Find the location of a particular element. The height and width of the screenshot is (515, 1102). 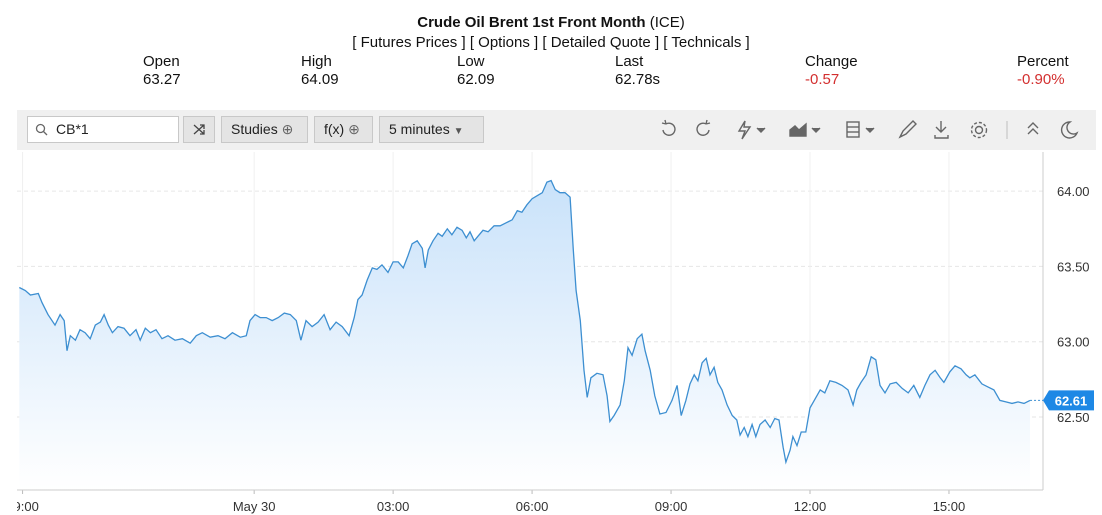

quote-high: High 64.09 is located at coordinates (320, 71).